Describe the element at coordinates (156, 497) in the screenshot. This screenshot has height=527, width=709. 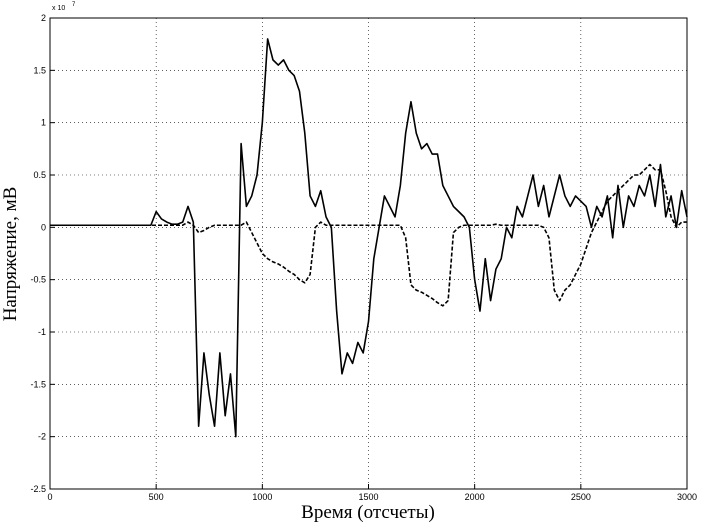
I see `x-tick-label: 500` at that location.